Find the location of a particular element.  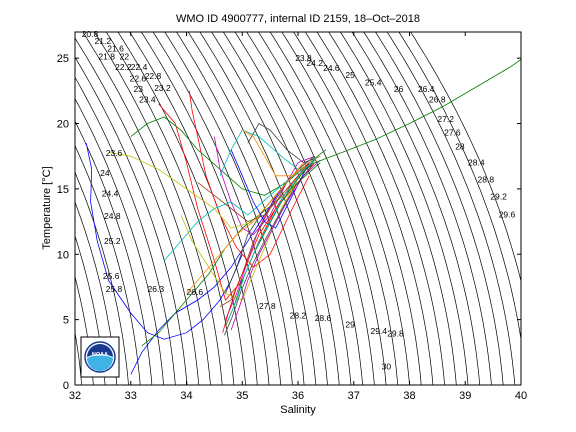

density-contour-label: 22.8 is located at coordinates (153, 76).